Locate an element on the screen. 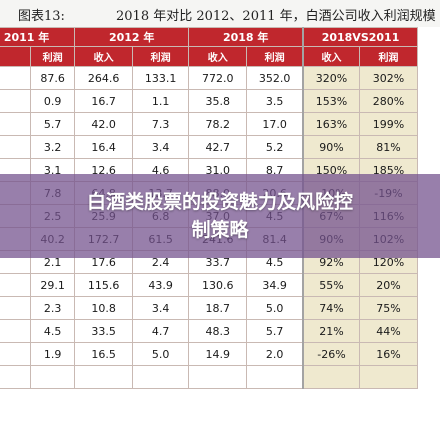 The image size is (440, 440). table-cell: 16% is located at coordinates (388, 354).